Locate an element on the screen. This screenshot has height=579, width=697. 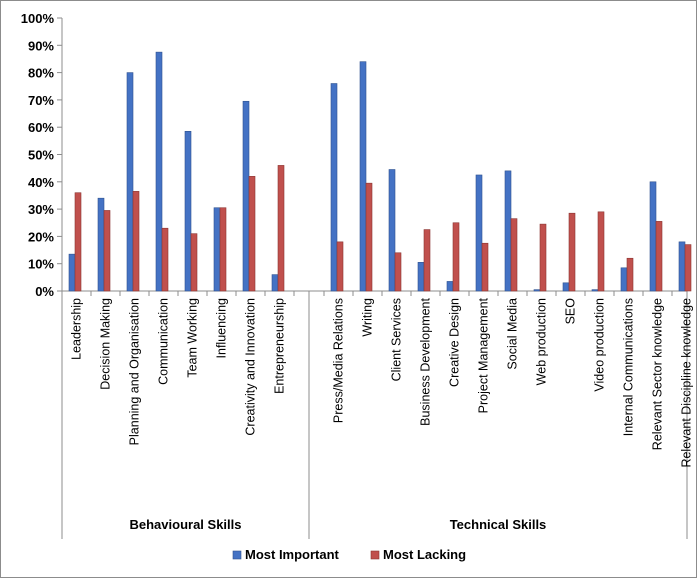
y-tick-label: 0% is located at coordinates (44, 291).